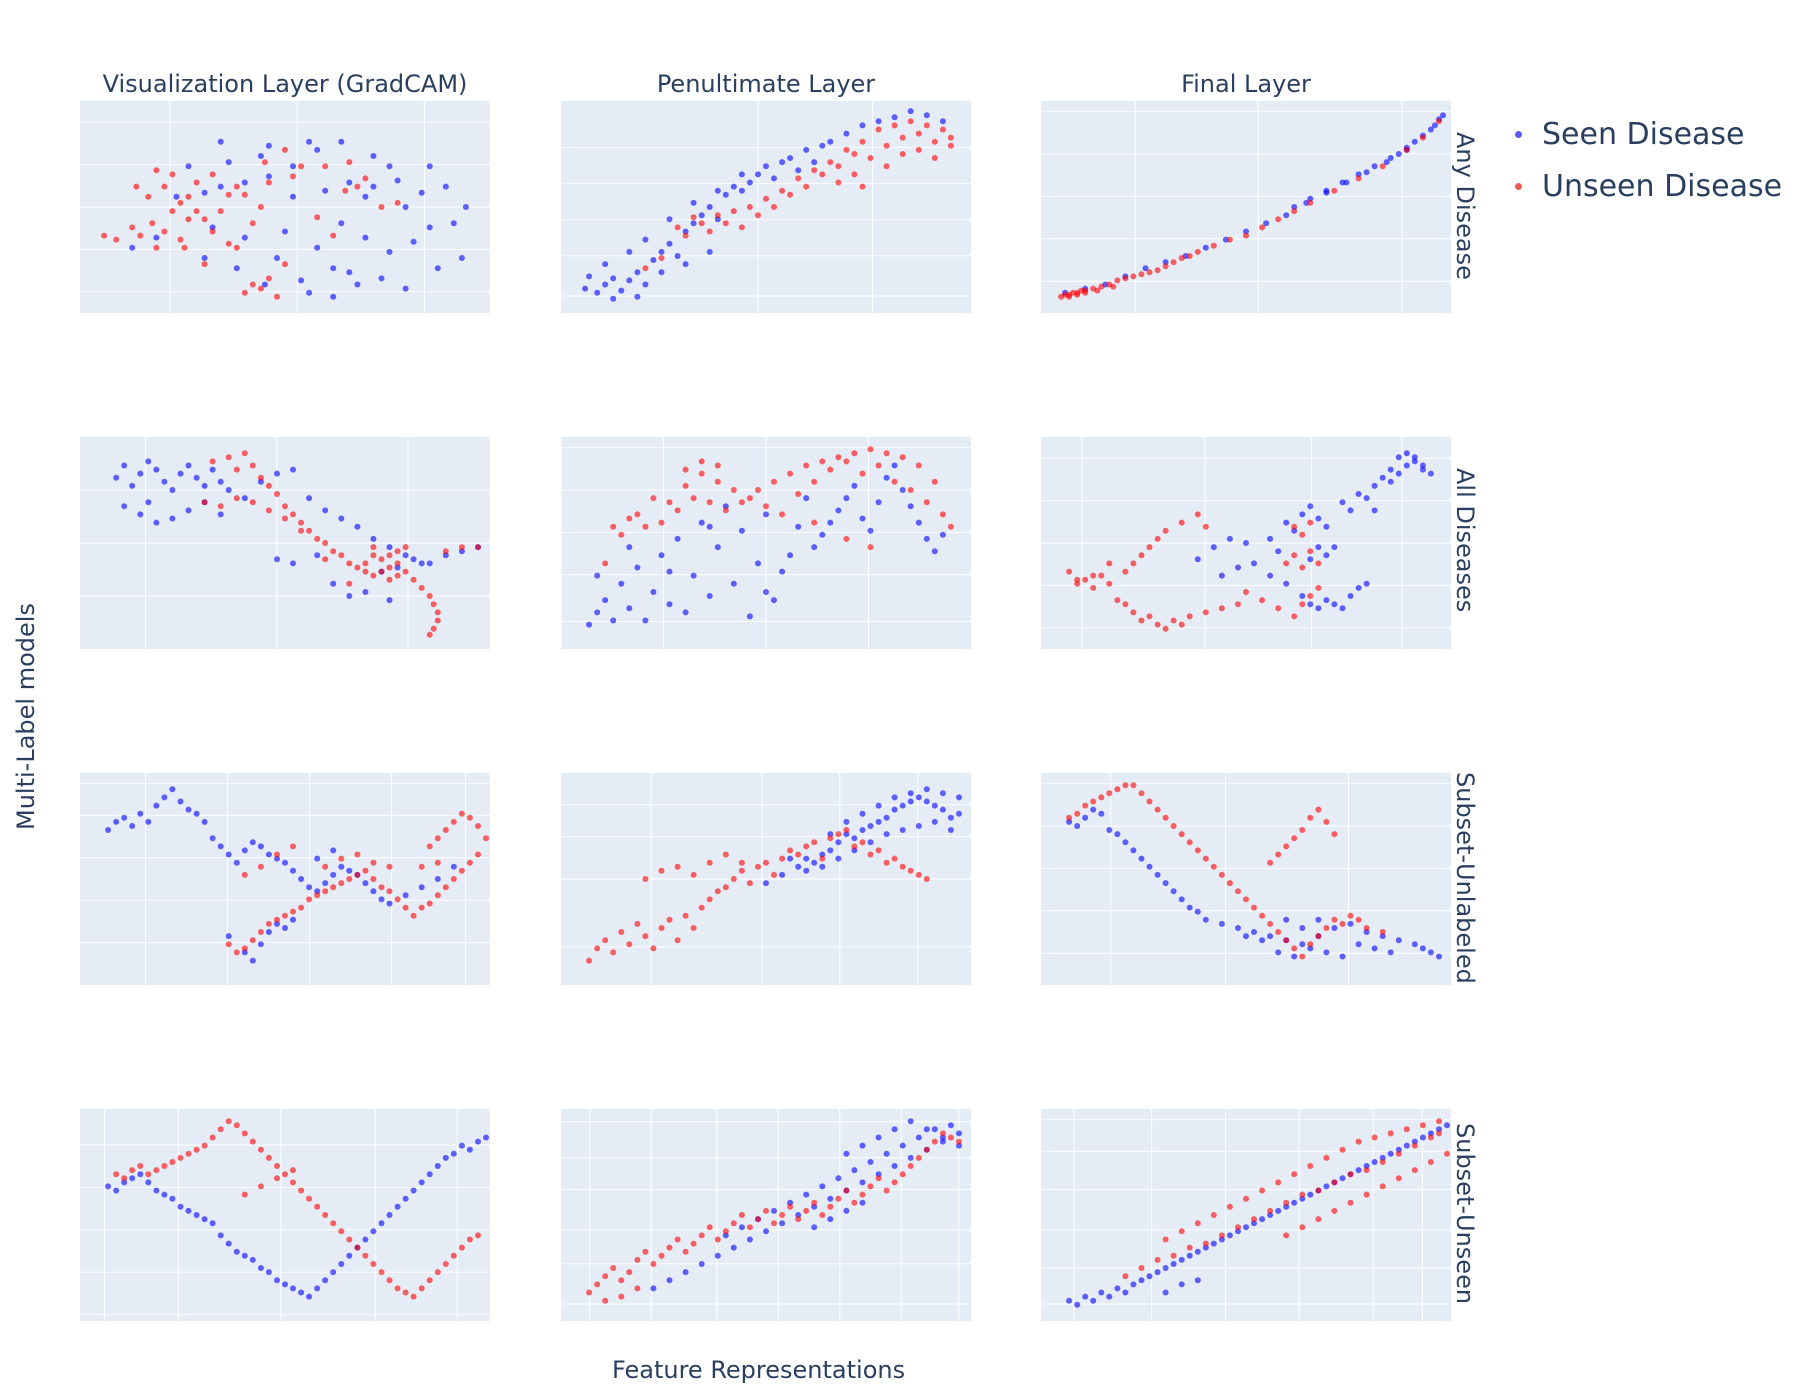 The height and width of the screenshot is (1400, 1800). Describe the element at coordinates (1518, 134) in the screenshot. I see `legend-marker-seen` at that location.